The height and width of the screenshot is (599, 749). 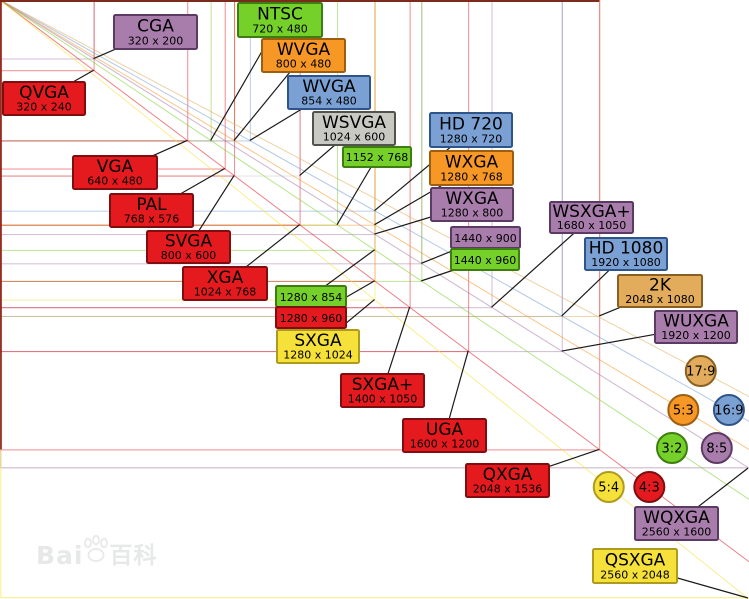 What do you see at coordinates (152, 219) in the screenshot?
I see `label-subtitle-text: 768 x 576` at bounding box center [152, 219].